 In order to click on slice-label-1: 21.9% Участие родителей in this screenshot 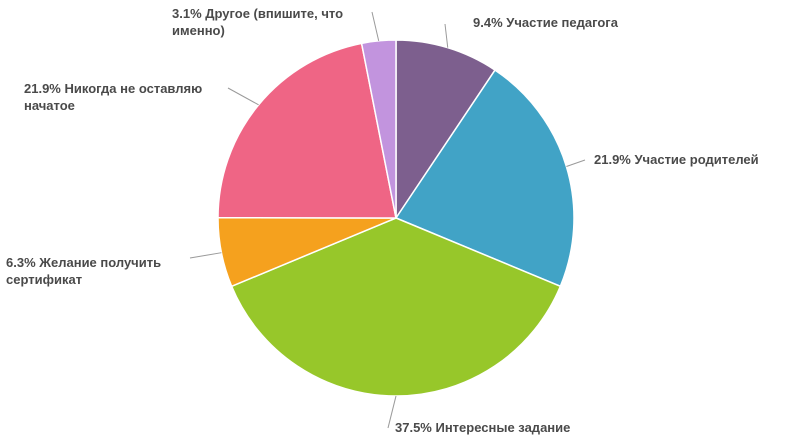, I will do `click(676, 159)`.